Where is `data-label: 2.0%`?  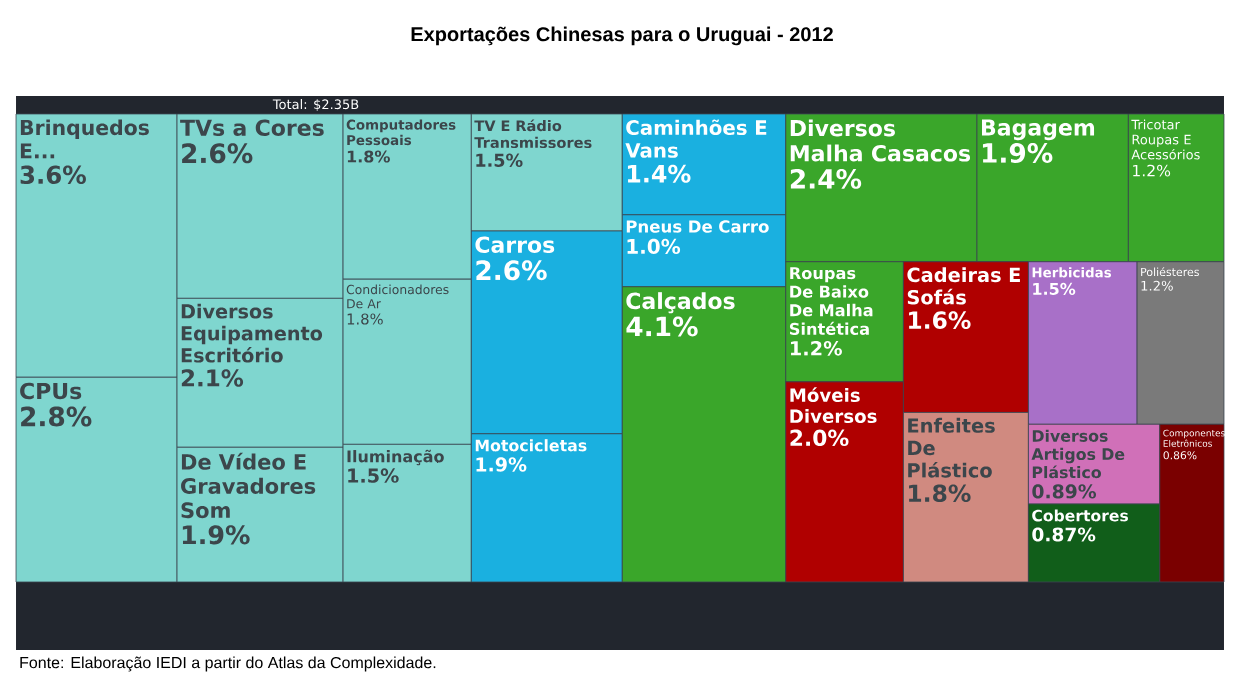
data-label: 2.0% is located at coordinates (819, 438).